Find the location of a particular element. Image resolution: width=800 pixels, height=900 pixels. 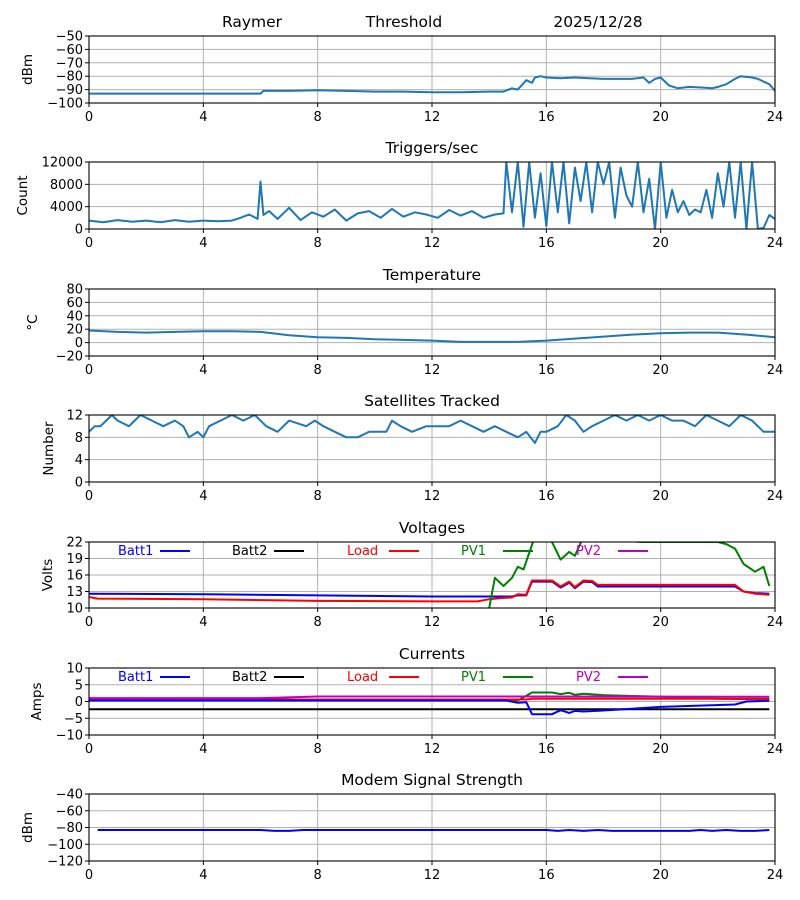

y-tick-label: −90 is located at coordinates (69, 90).